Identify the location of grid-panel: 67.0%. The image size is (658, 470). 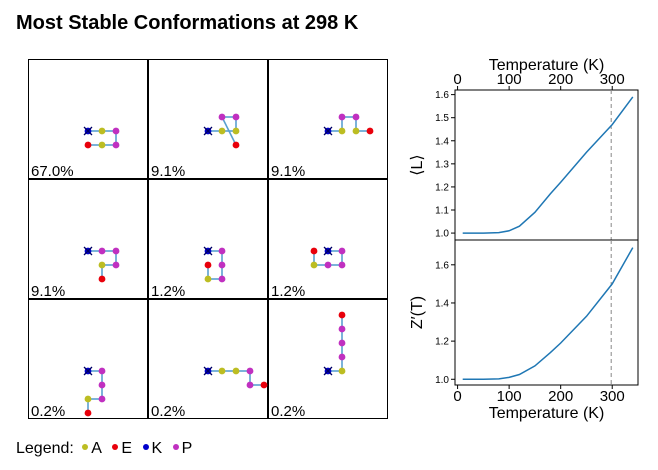
(88, 119).